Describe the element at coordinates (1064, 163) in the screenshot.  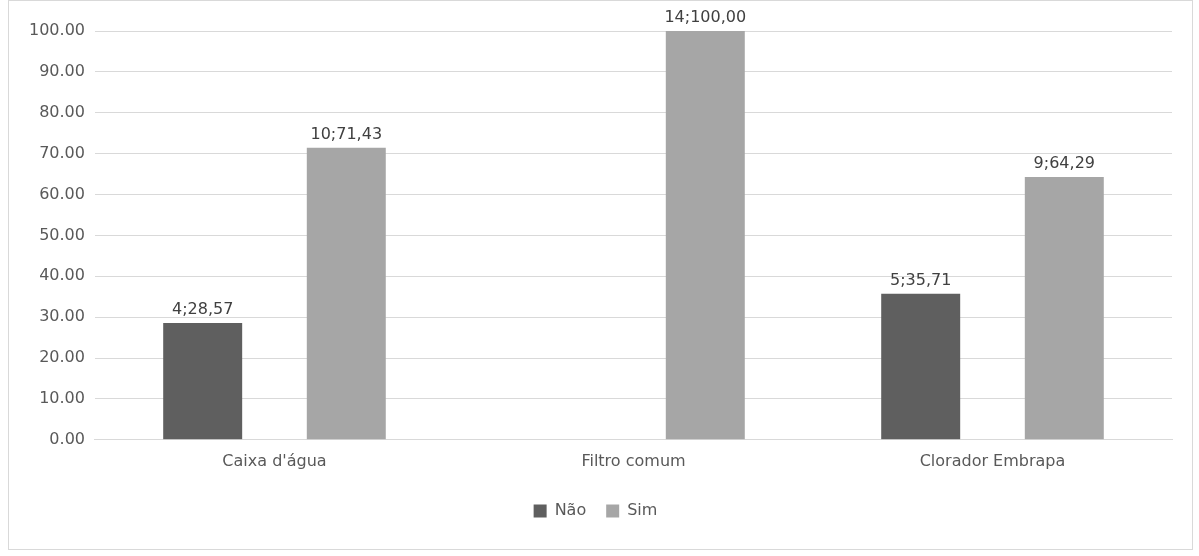
I see `data-label: 9;64,29` at that location.